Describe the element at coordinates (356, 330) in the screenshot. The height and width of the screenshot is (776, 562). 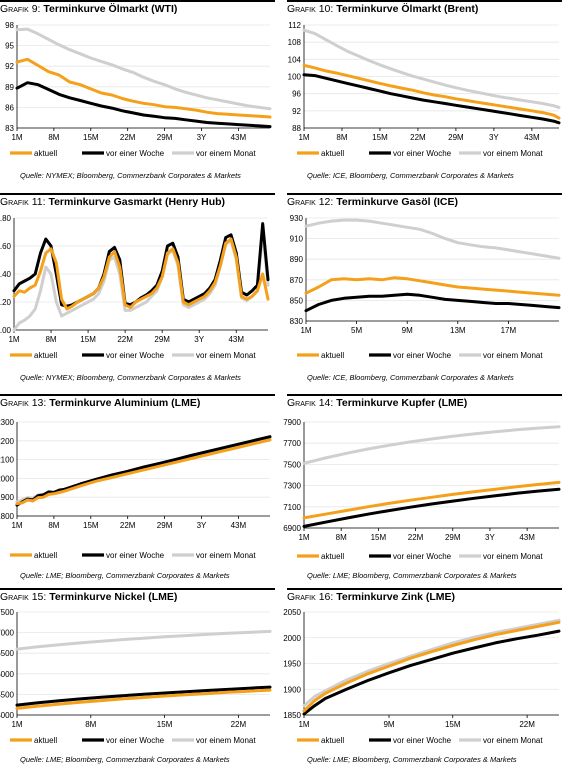
I see `x-tick-label: 5M` at that location.